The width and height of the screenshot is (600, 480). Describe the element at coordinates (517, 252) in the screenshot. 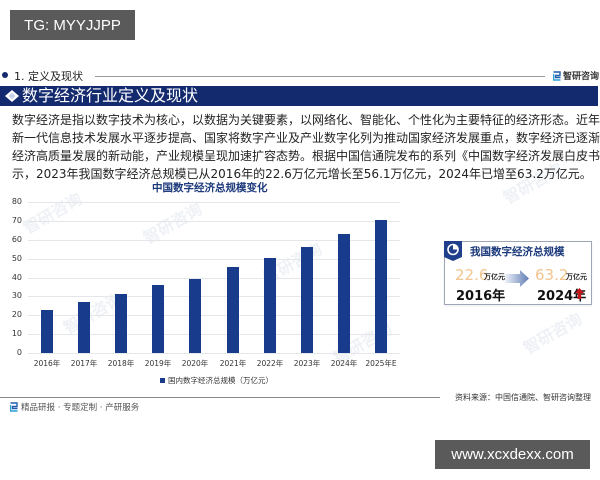

I see `panel-title: 我国数字经济总规模` at that location.